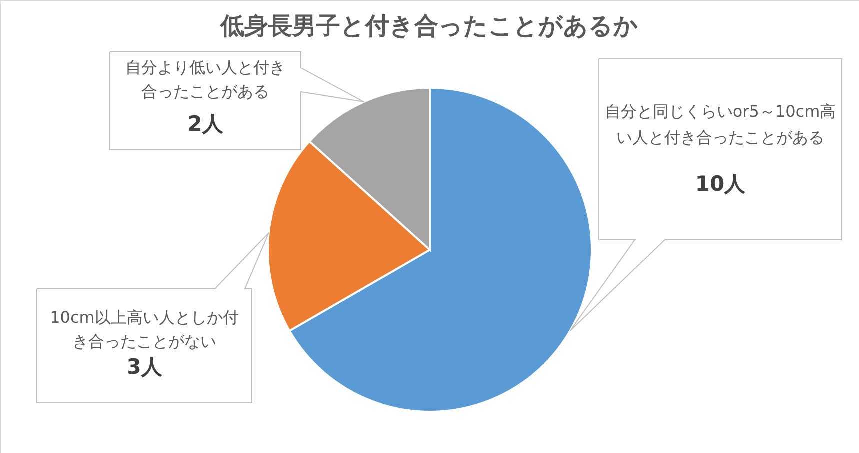 The height and width of the screenshot is (453, 859). Describe the element at coordinates (145, 367) in the screenshot. I see `data-label: 3人` at that location.